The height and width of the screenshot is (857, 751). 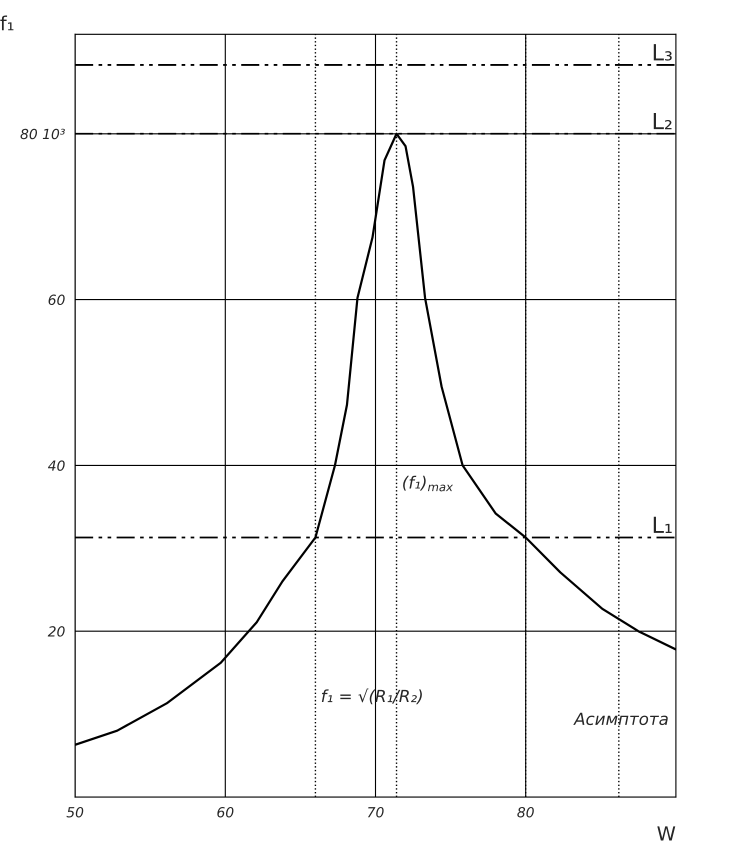 What do you see at coordinates (56, 631) in the screenshot?
I see `y-tick-label: 20` at bounding box center [56, 631].